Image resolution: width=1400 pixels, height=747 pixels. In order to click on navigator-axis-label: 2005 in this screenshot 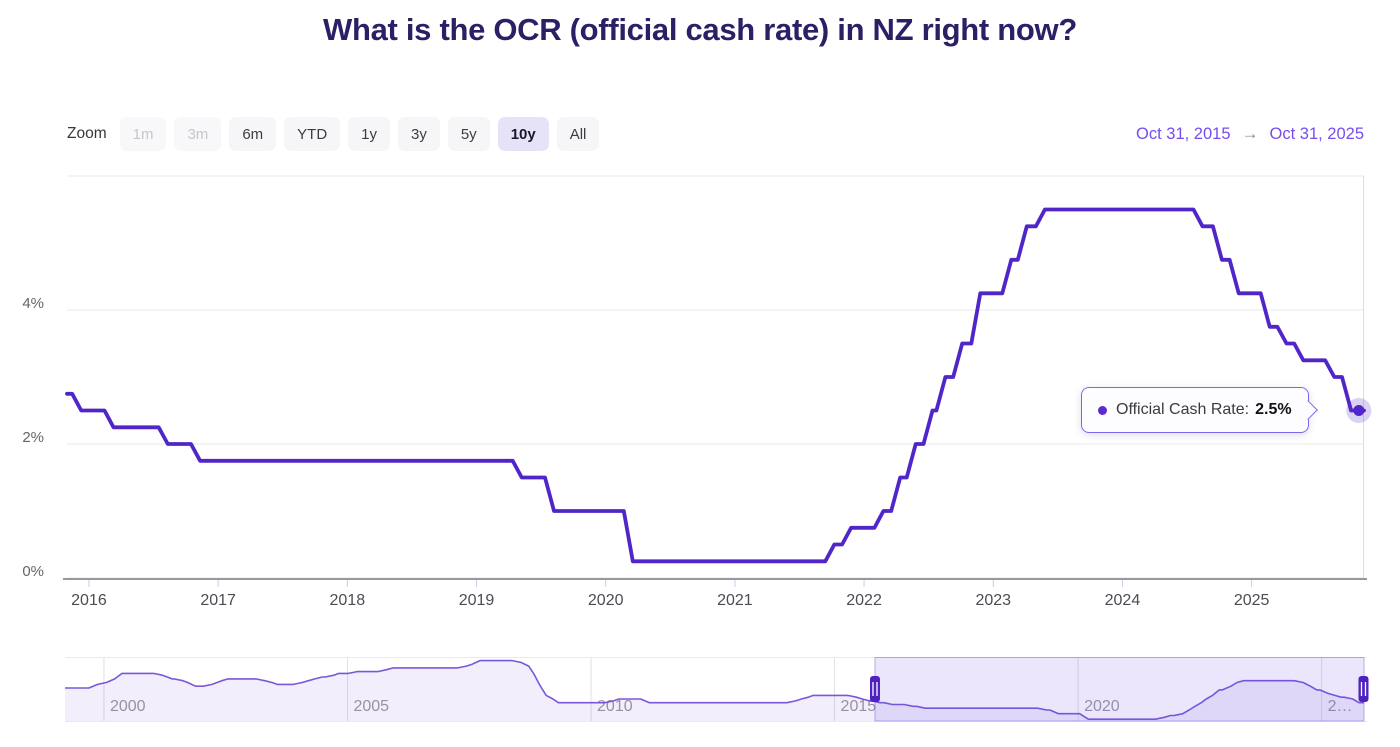, I will do `click(371, 706)`.